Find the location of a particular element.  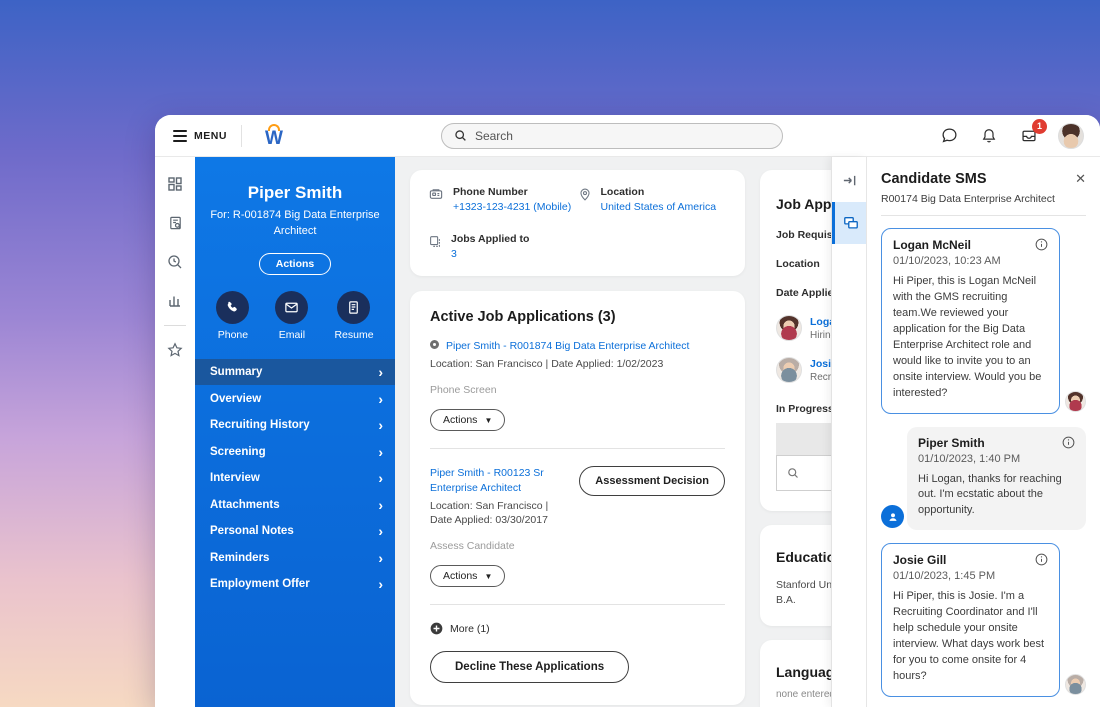

collapse-panel-icon is located at coordinates (849, 180).